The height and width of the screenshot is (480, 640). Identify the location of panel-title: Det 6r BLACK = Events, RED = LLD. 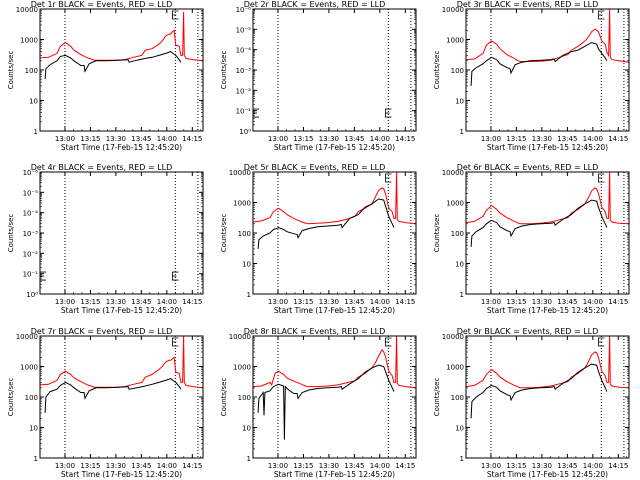
(528, 167).